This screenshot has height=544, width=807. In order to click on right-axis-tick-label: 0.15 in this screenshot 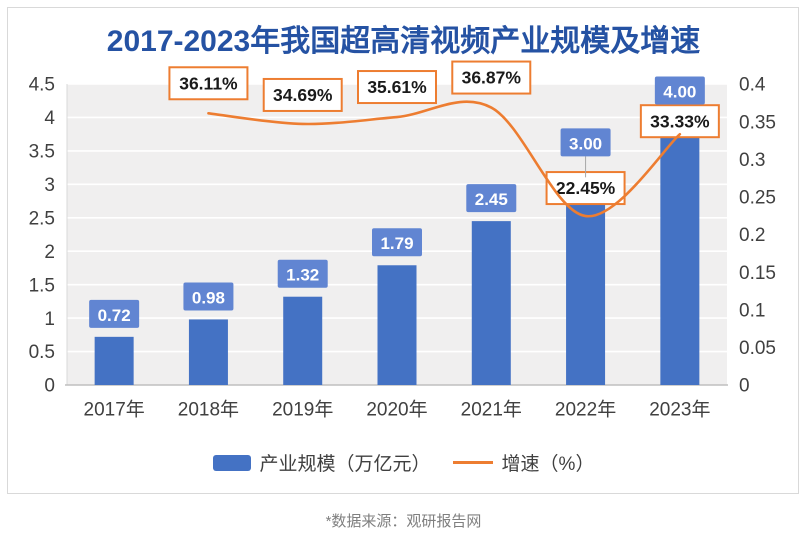, I will do `click(757, 273)`.